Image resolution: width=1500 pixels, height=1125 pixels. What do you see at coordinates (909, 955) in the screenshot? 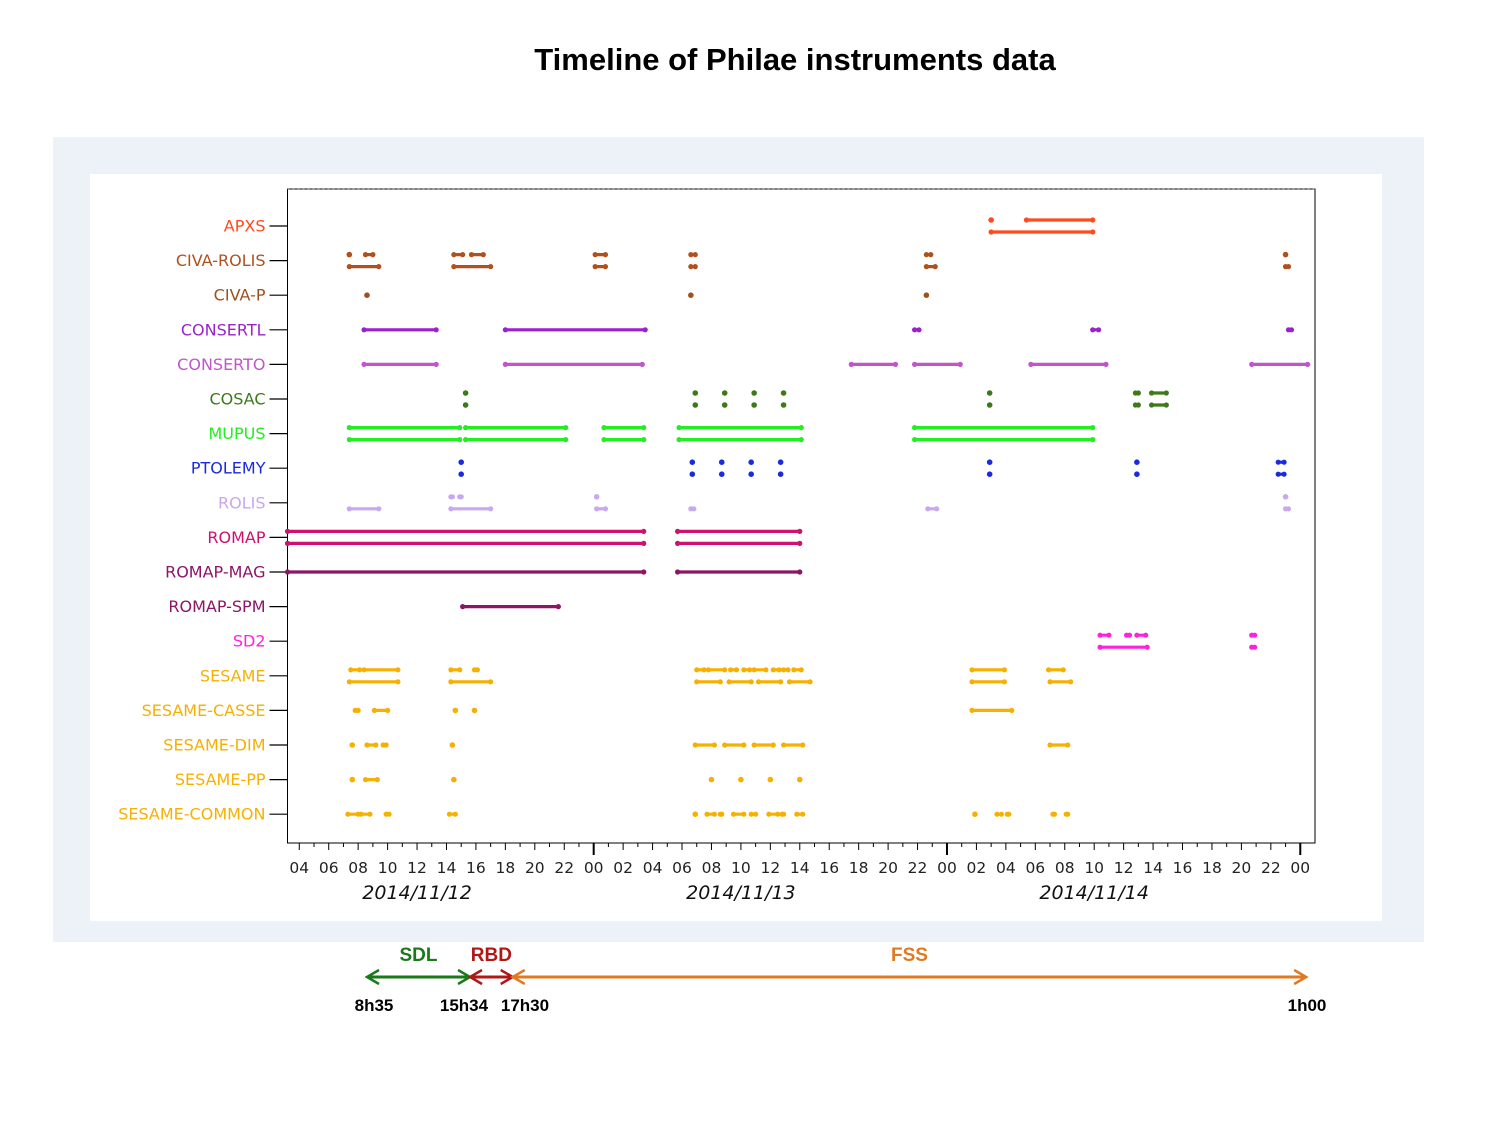
I see `phase-label-fss: FSS` at bounding box center [909, 955].